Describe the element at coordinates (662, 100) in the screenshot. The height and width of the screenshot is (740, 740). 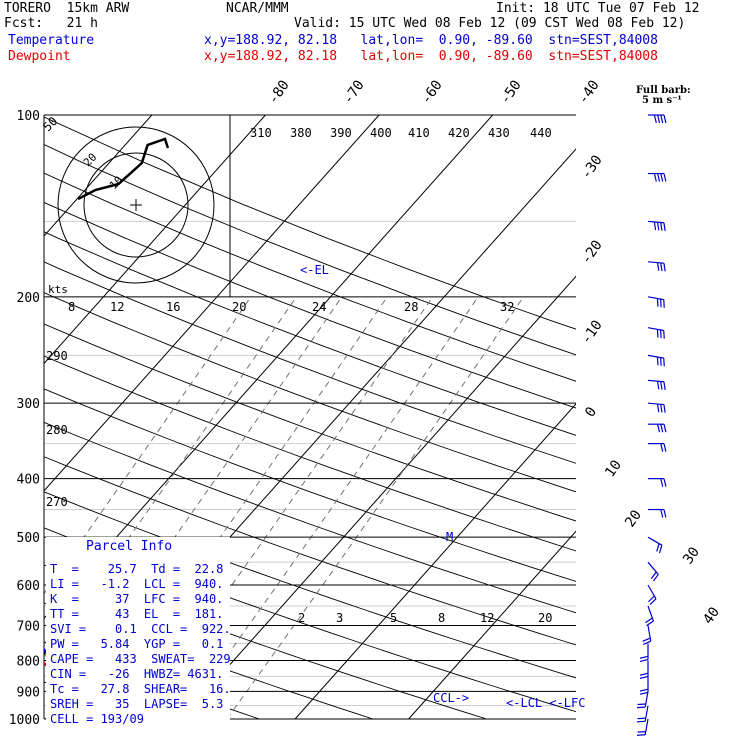
I see `wind-barb-label-2: 5 m s⁻¹` at that location.